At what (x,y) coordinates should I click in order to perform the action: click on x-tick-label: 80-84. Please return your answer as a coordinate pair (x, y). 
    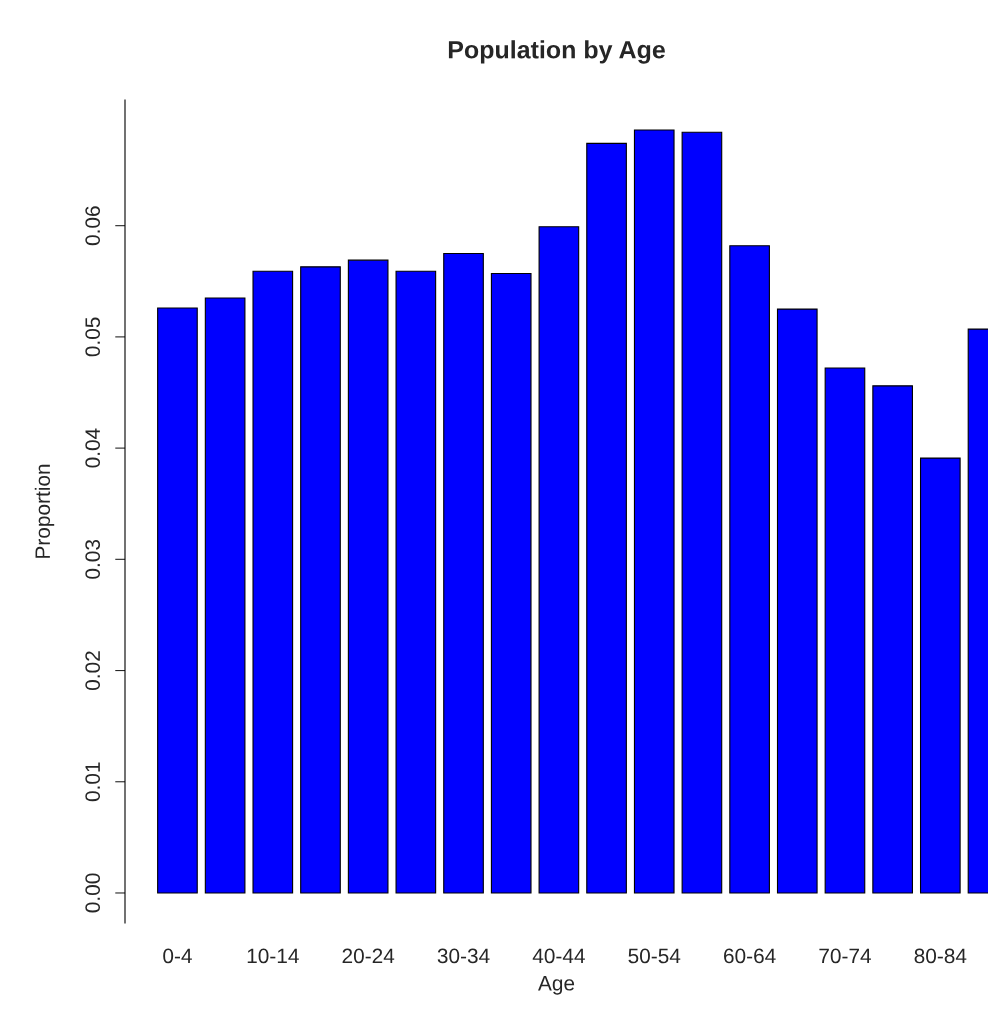
    Looking at the image, I should click on (940, 956).